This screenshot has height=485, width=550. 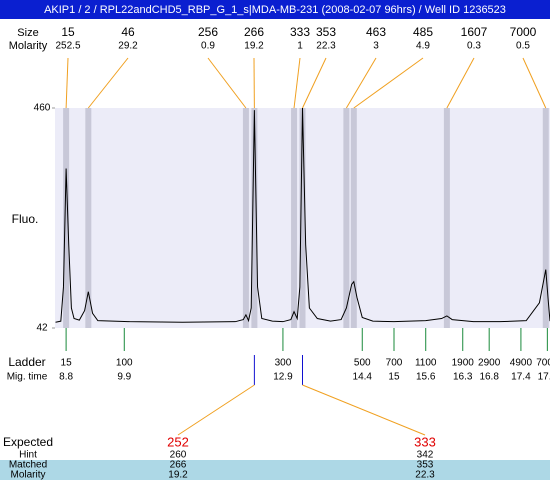 What do you see at coordinates (300, 46) in the screenshot?
I see `peak-molarity: 1` at bounding box center [300, 46].